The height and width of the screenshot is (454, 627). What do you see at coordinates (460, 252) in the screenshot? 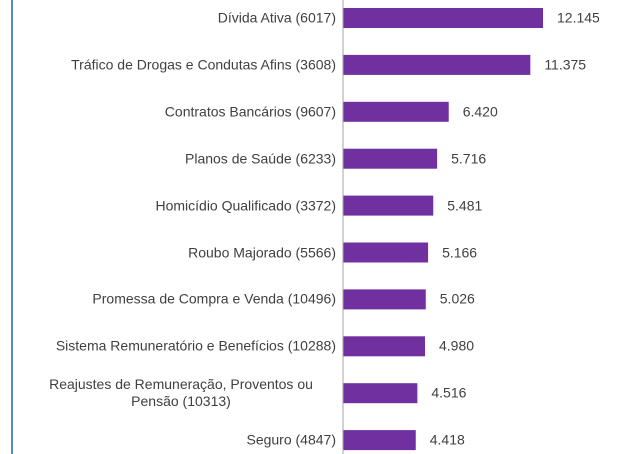
I see `value-label: 5.166` at bounding box center [460, 252].